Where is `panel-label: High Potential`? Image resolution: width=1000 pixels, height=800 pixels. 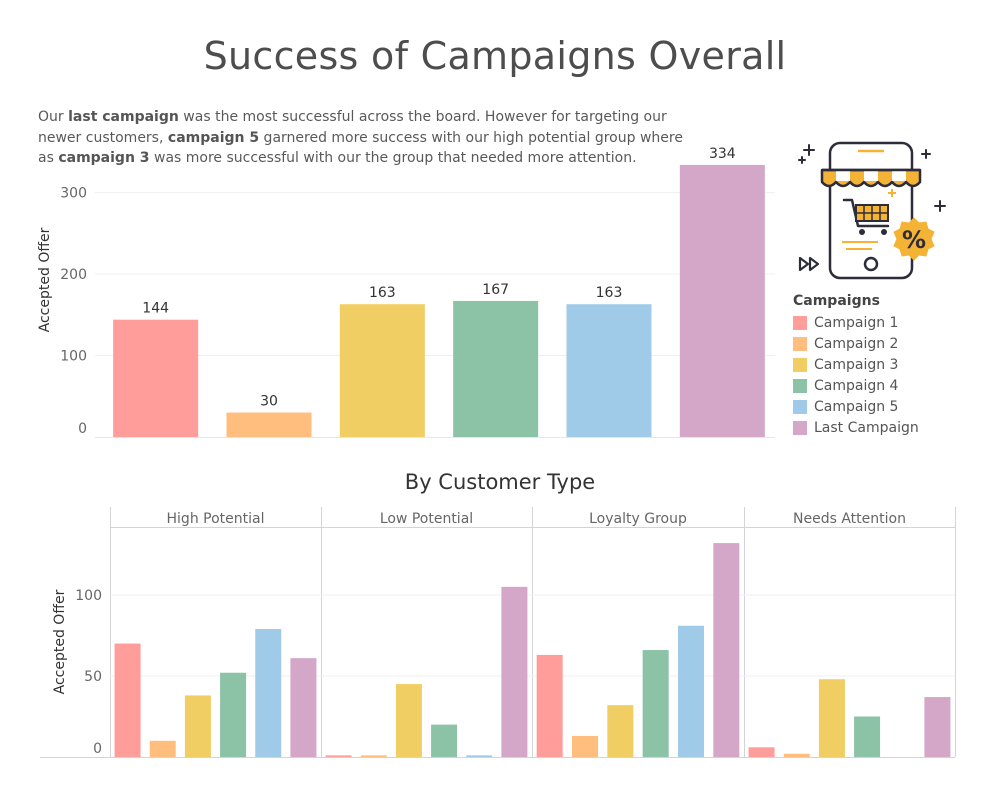 panel-label: High Potential is located at coordinates (216, 519).